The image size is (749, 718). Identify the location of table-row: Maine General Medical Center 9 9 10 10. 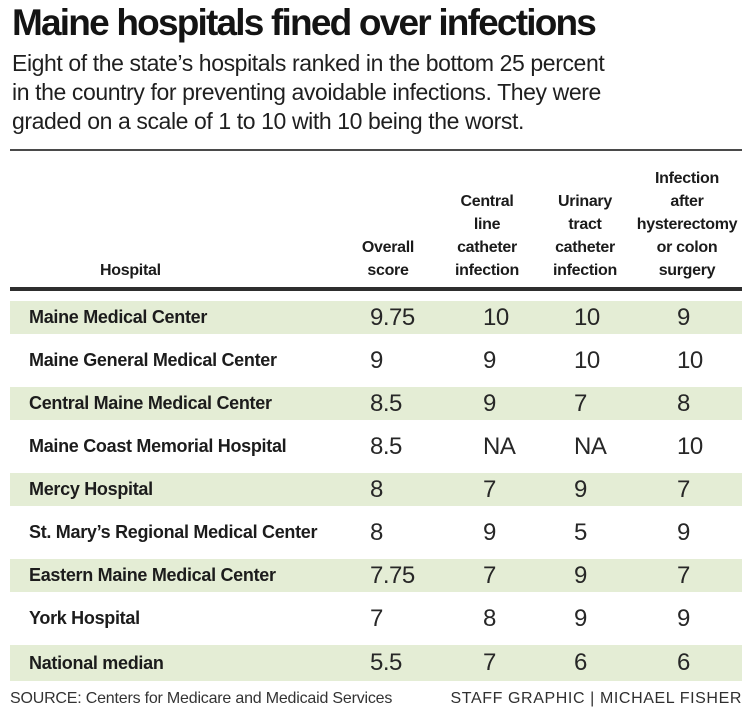
(376, 360).